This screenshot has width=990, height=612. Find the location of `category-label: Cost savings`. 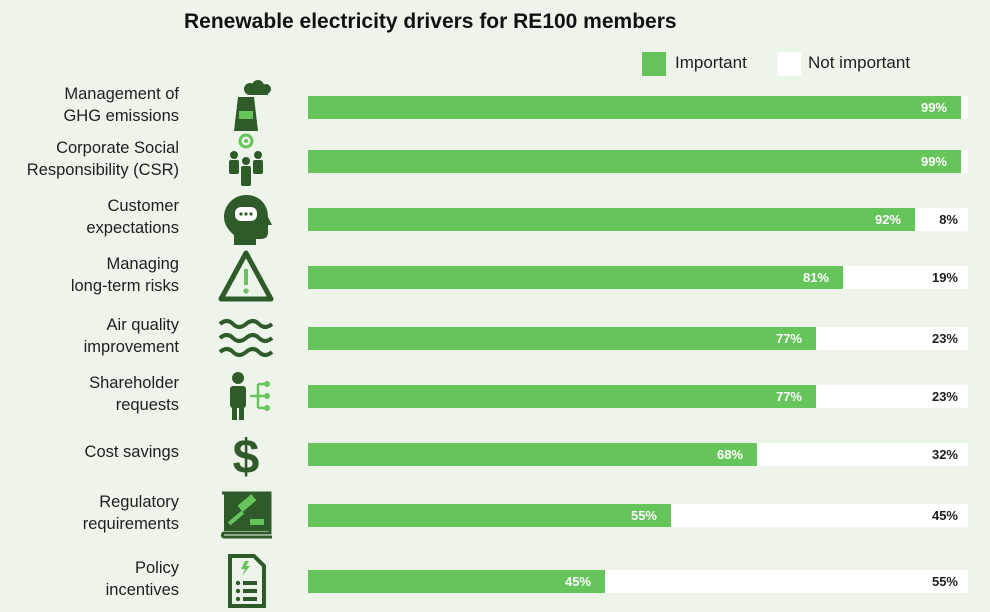

category-label: Cost savings is located at coordinates (132, 452).